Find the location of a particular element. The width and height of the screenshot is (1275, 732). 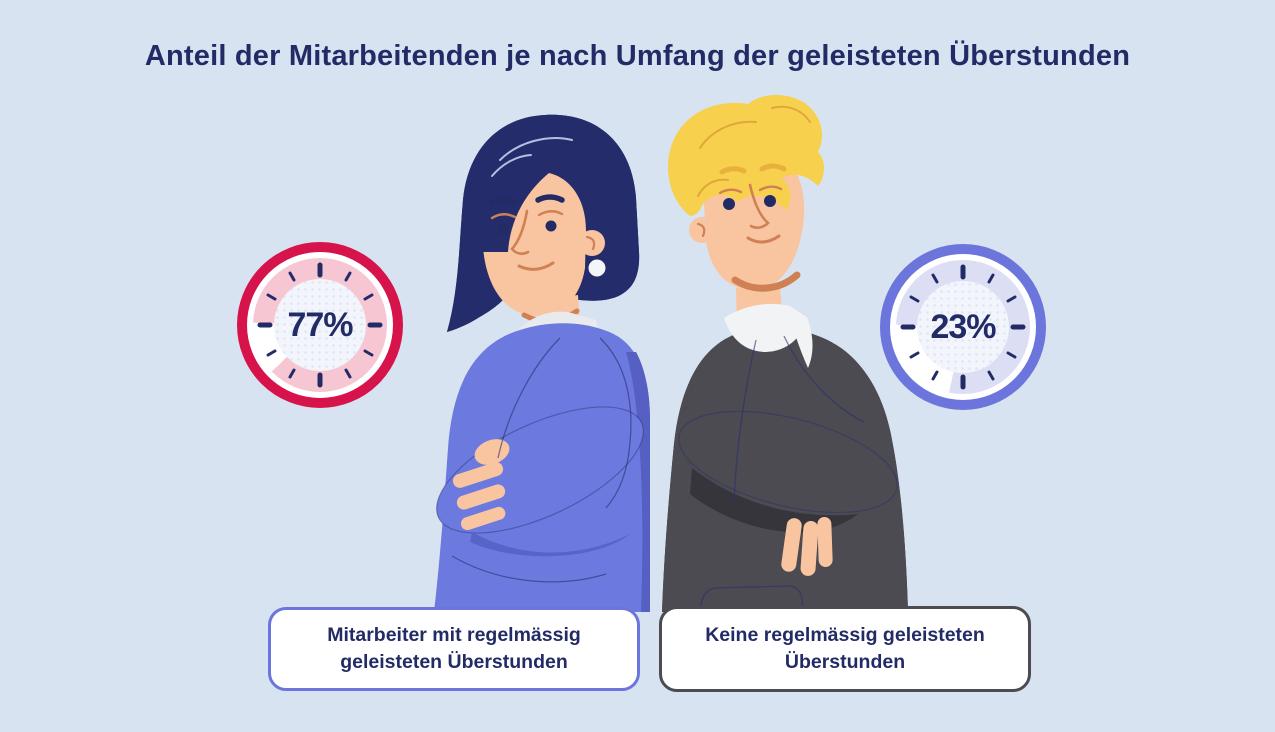

woman-pearl-earring is located at coordinates (597, 268).